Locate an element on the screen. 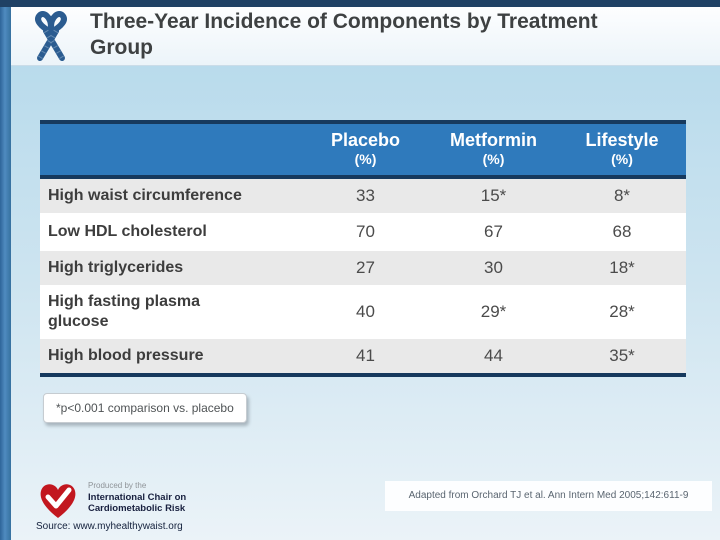 Image resolution: width=720 pixels, height=540 pixels. cell-value: 29* is located at coordinates (493, 311).